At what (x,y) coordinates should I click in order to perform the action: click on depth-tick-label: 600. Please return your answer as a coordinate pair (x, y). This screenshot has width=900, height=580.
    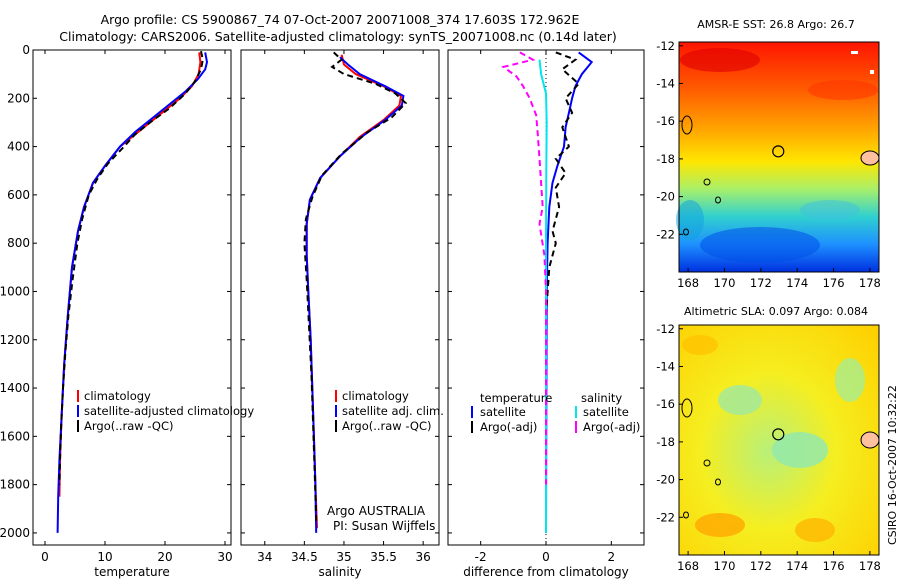
    Looking at the image, I should click on (18, 195).